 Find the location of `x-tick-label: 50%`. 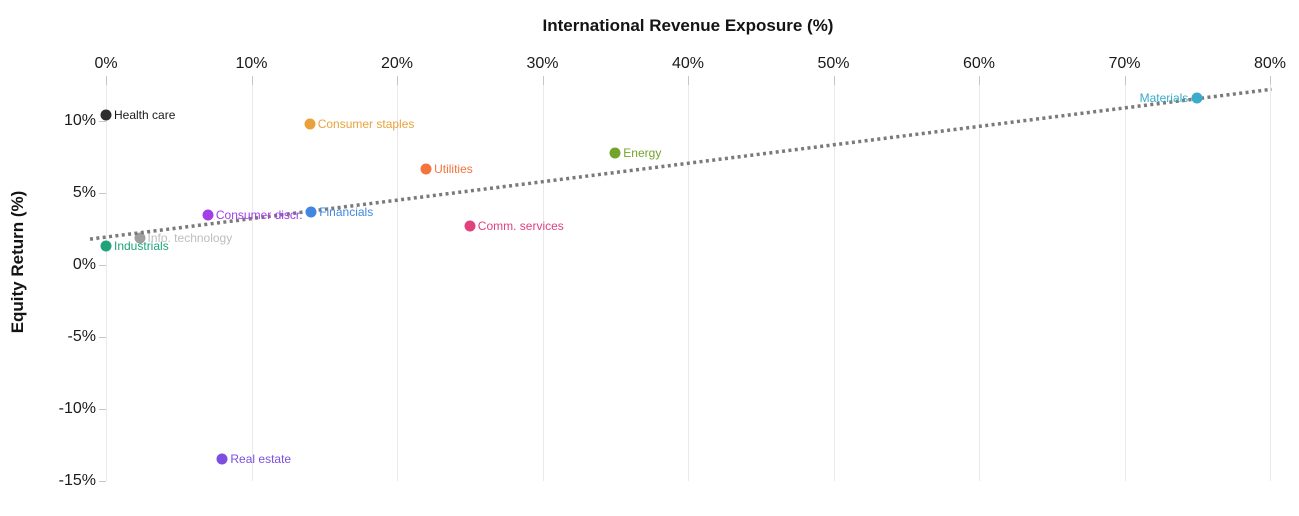

x-tick-label: 50% is located at coordinates (833, 63).